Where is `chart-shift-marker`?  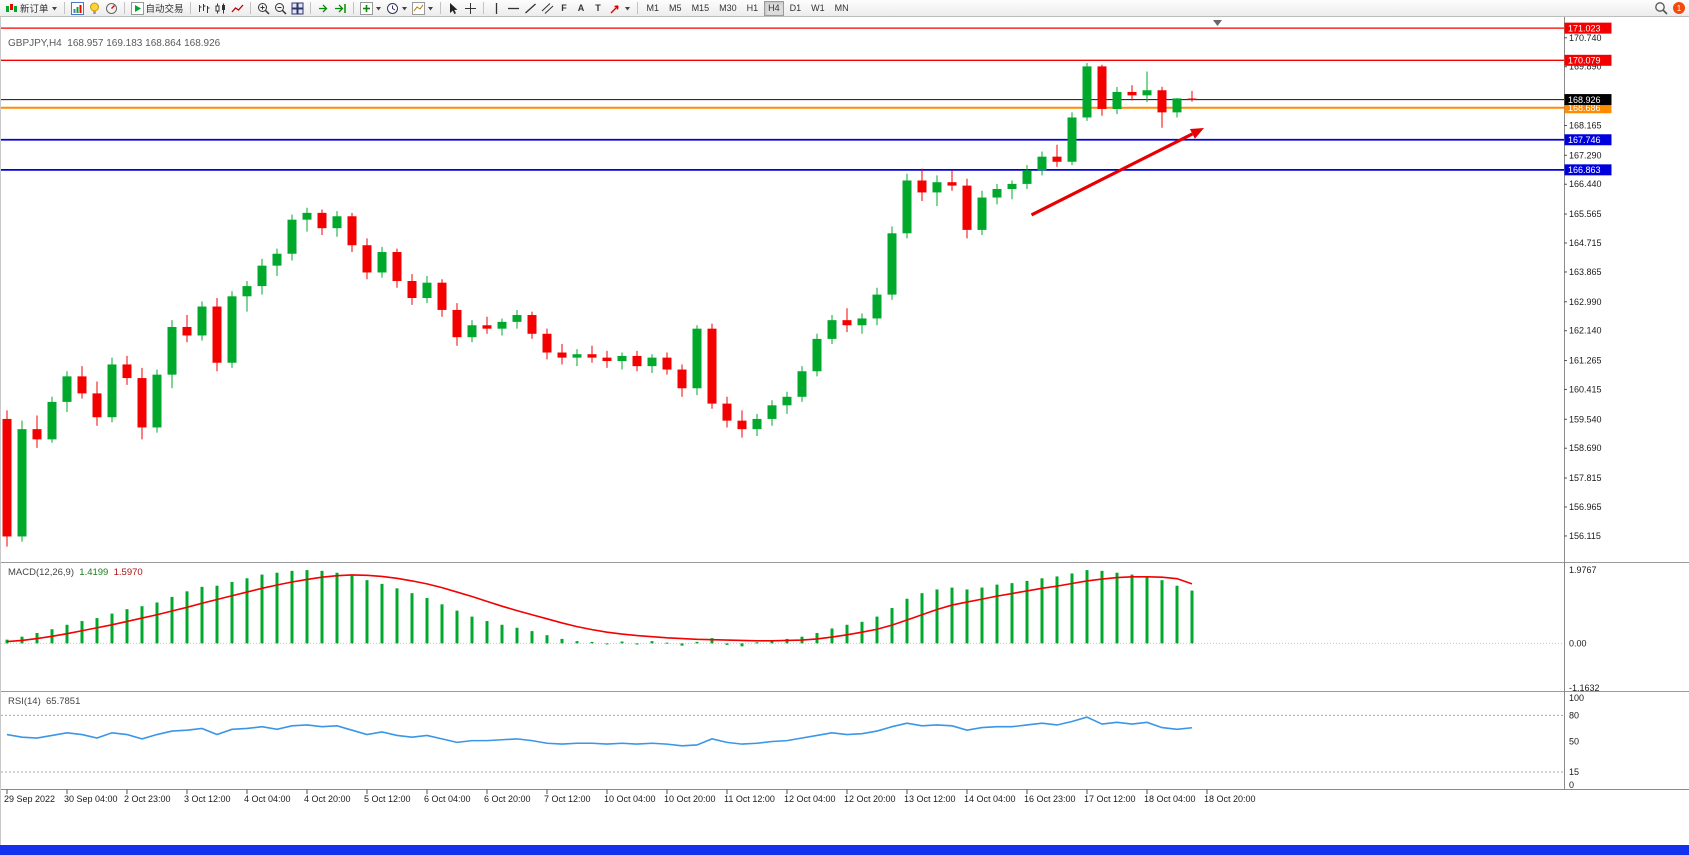 chart-shift-marker is located at coordinates (1217, 23).